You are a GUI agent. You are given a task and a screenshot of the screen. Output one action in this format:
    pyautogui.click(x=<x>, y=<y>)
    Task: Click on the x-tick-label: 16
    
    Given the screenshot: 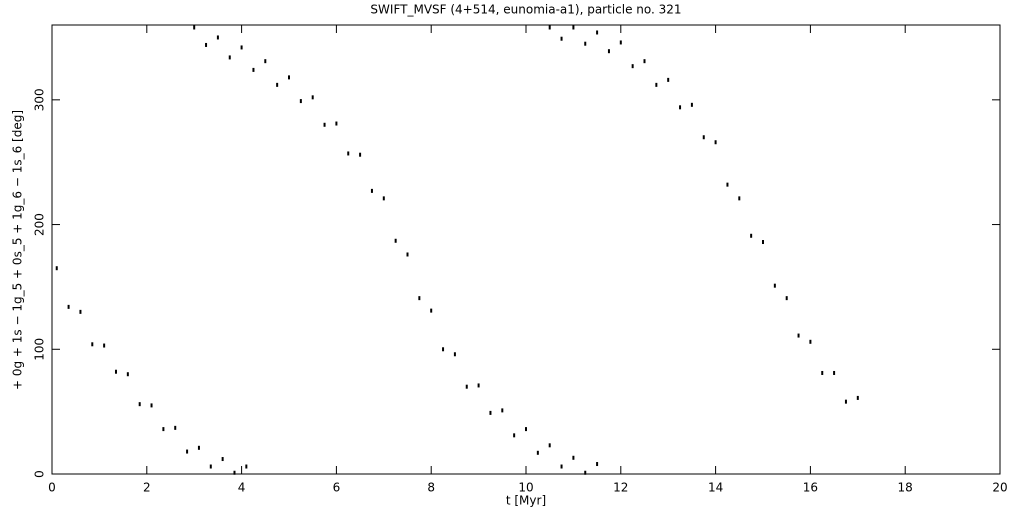 What is the action you would take?
    pyautogui.click(x=810, y=488)
    